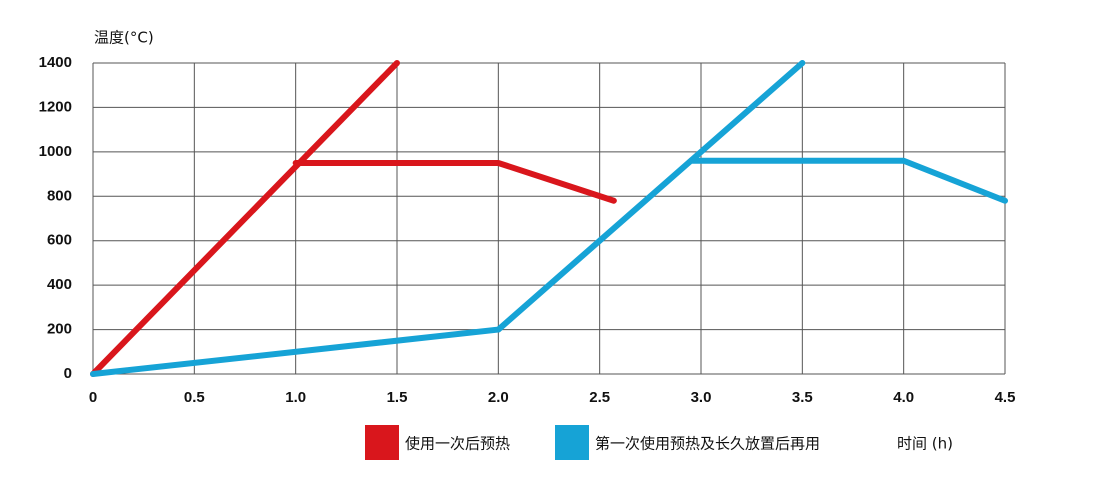 The image size is (1100, 493). What do you see at coordinates (68, 373) in the screenshot?
I see `y-tick-label: 0` at bounding box center [68, 373].